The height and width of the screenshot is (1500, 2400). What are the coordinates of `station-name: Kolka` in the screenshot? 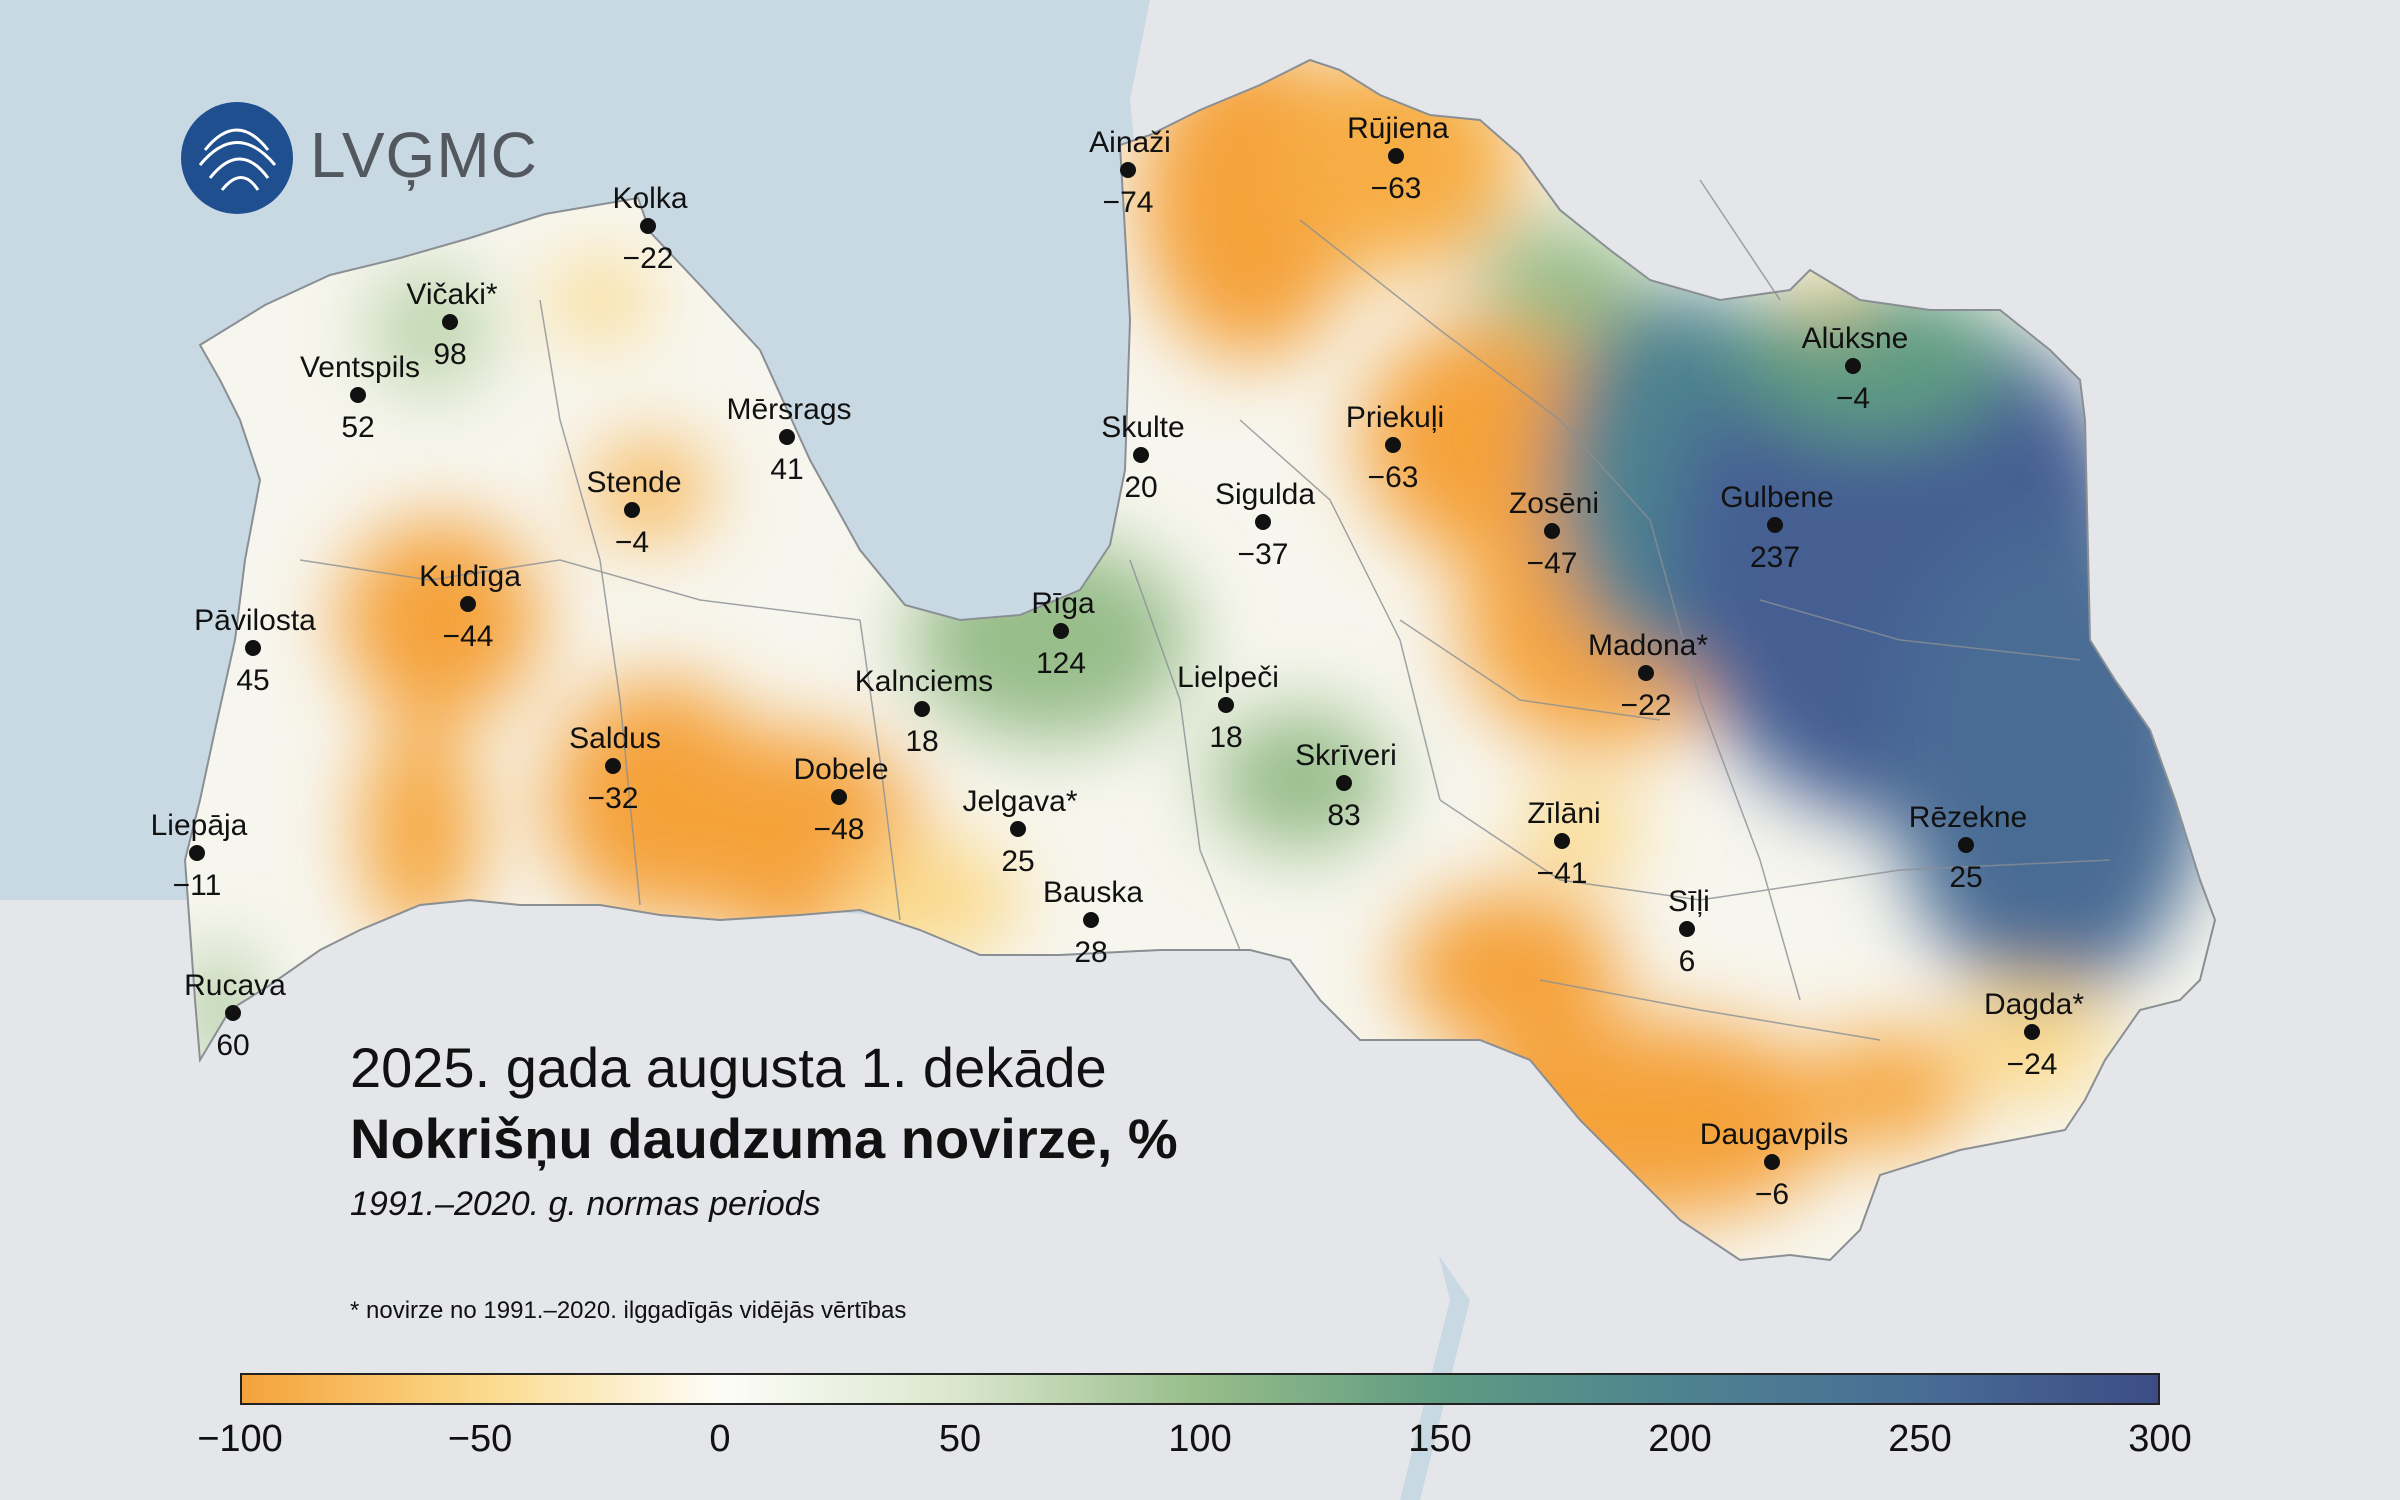 It's located at (649, 198).